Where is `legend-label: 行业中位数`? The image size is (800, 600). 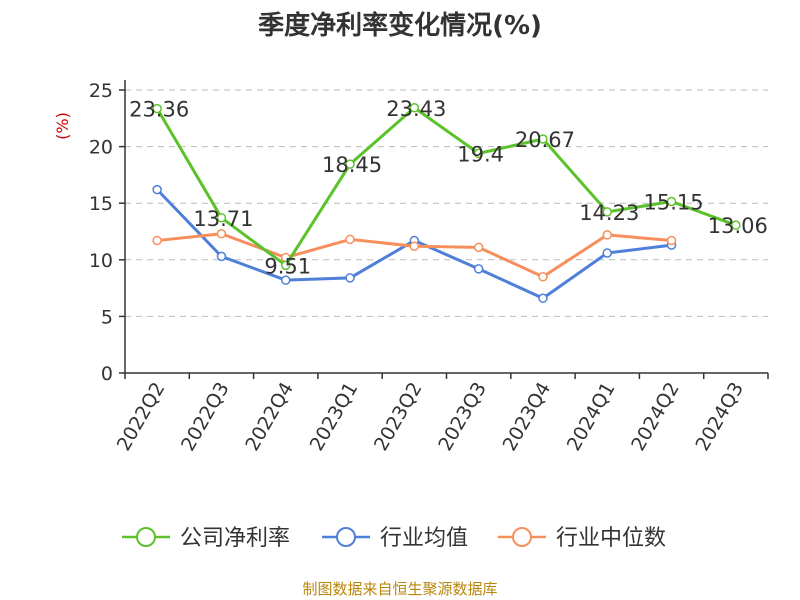 legend-label: 行业中位数 is located at coordinates (611, 538).